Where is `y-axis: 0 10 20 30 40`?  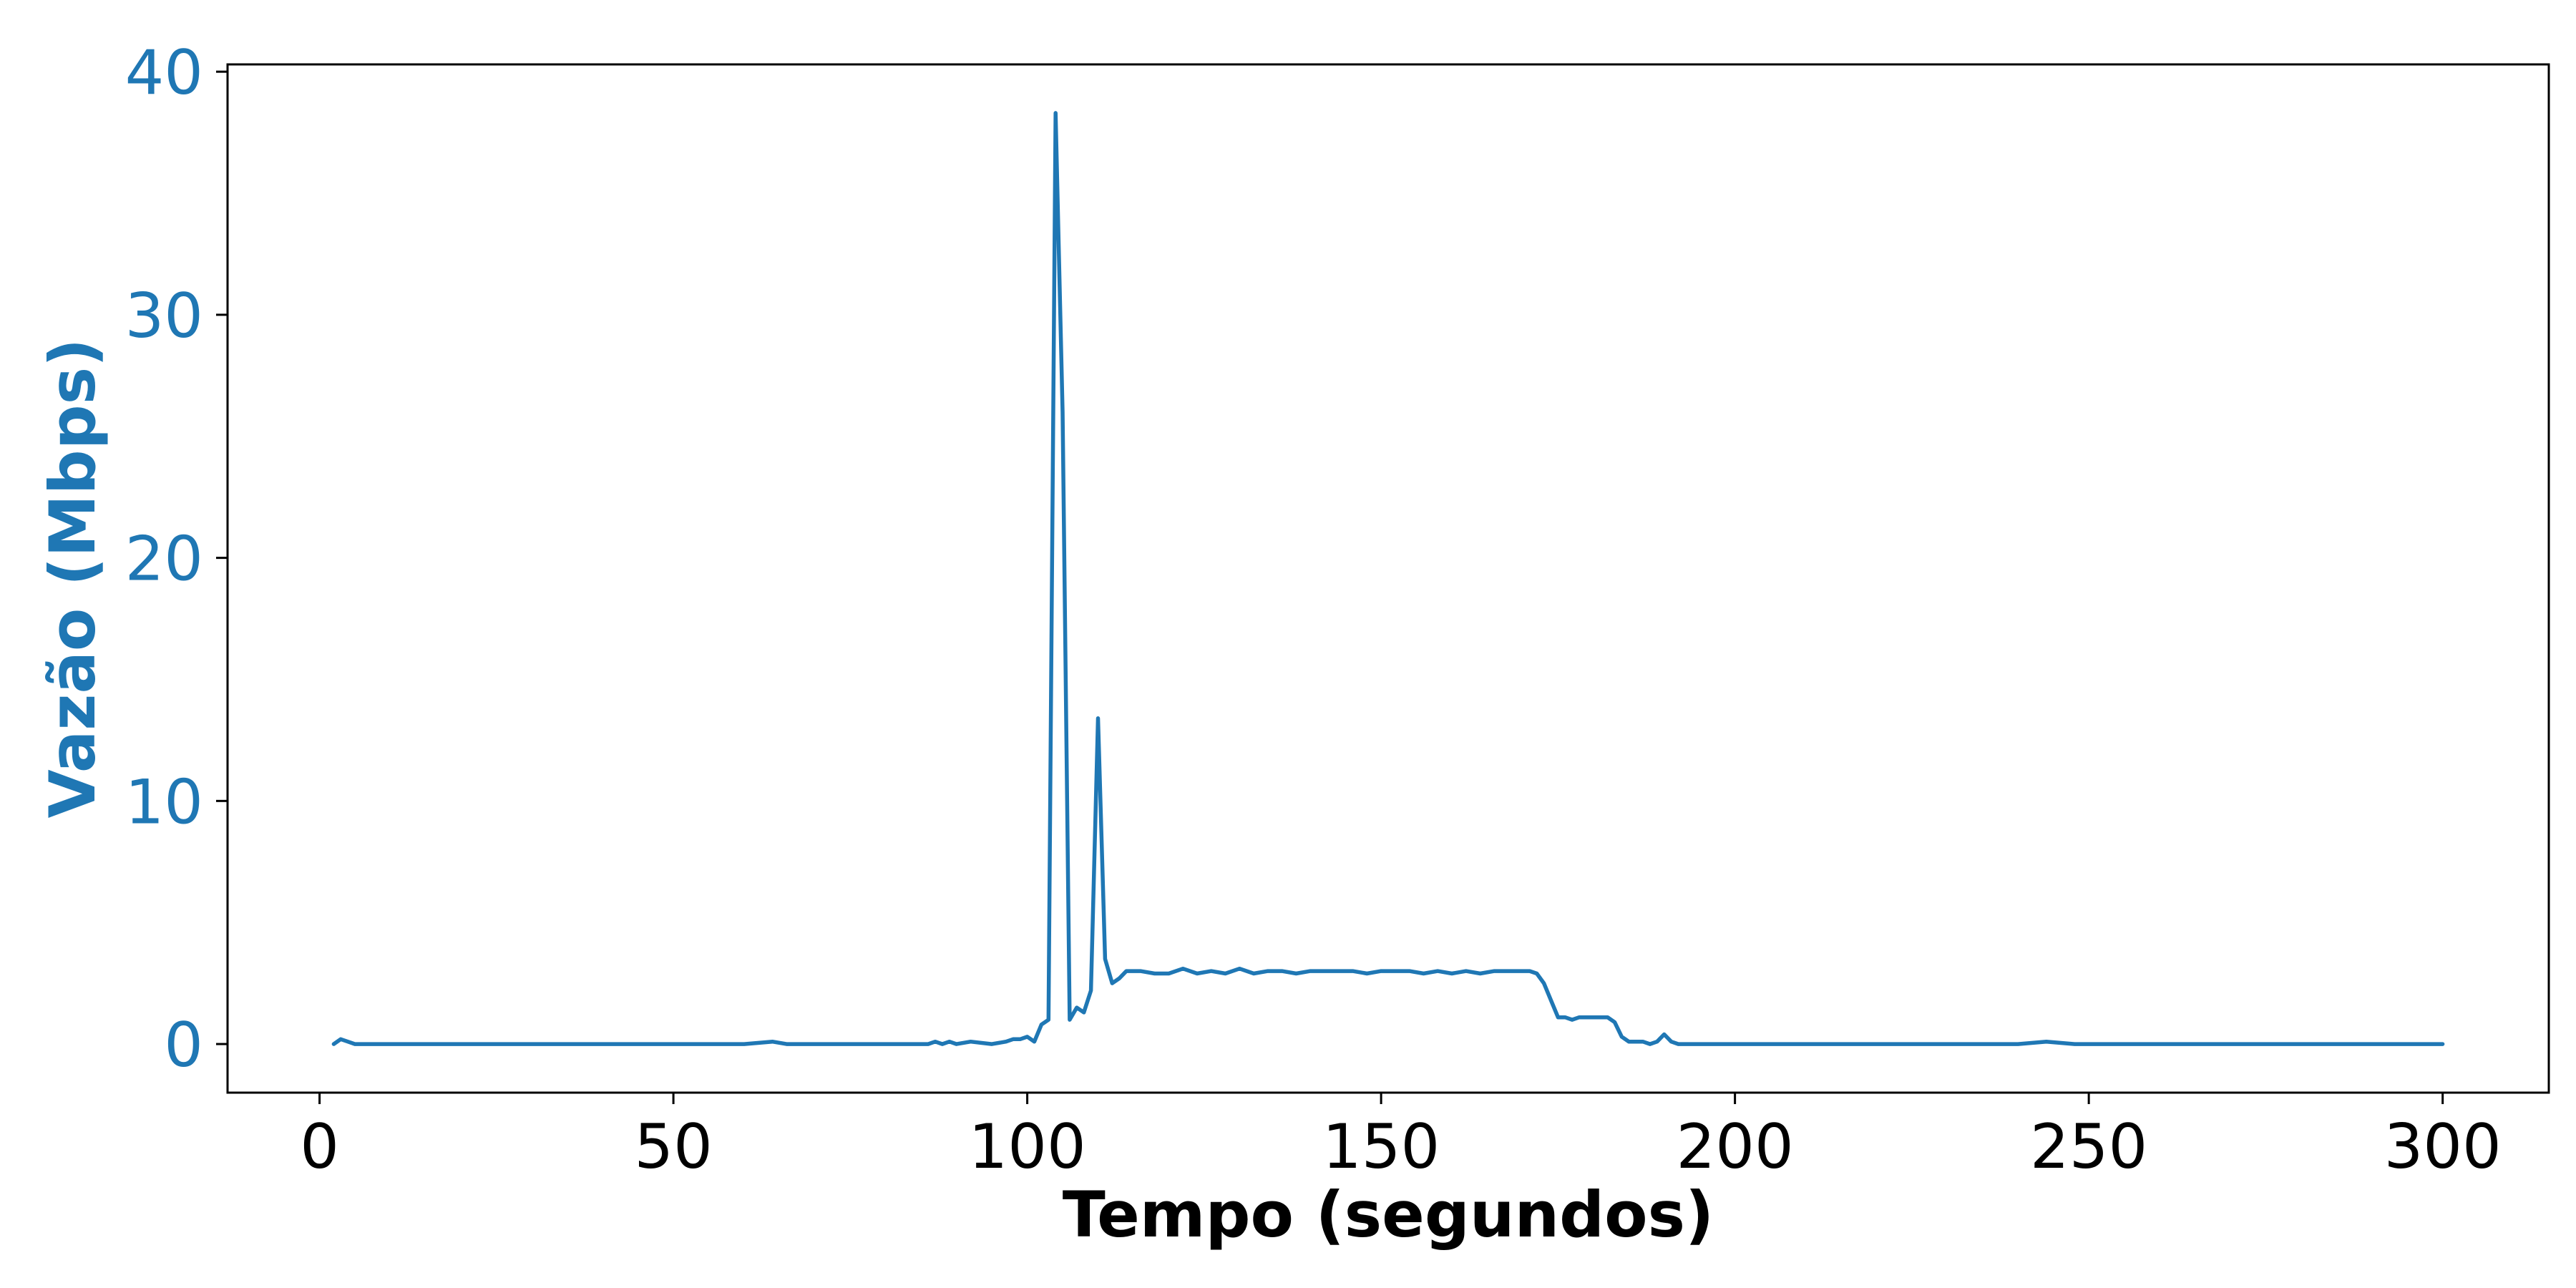 y-axis: 0 10 20 30 40 is located at coordinates (176, 559).